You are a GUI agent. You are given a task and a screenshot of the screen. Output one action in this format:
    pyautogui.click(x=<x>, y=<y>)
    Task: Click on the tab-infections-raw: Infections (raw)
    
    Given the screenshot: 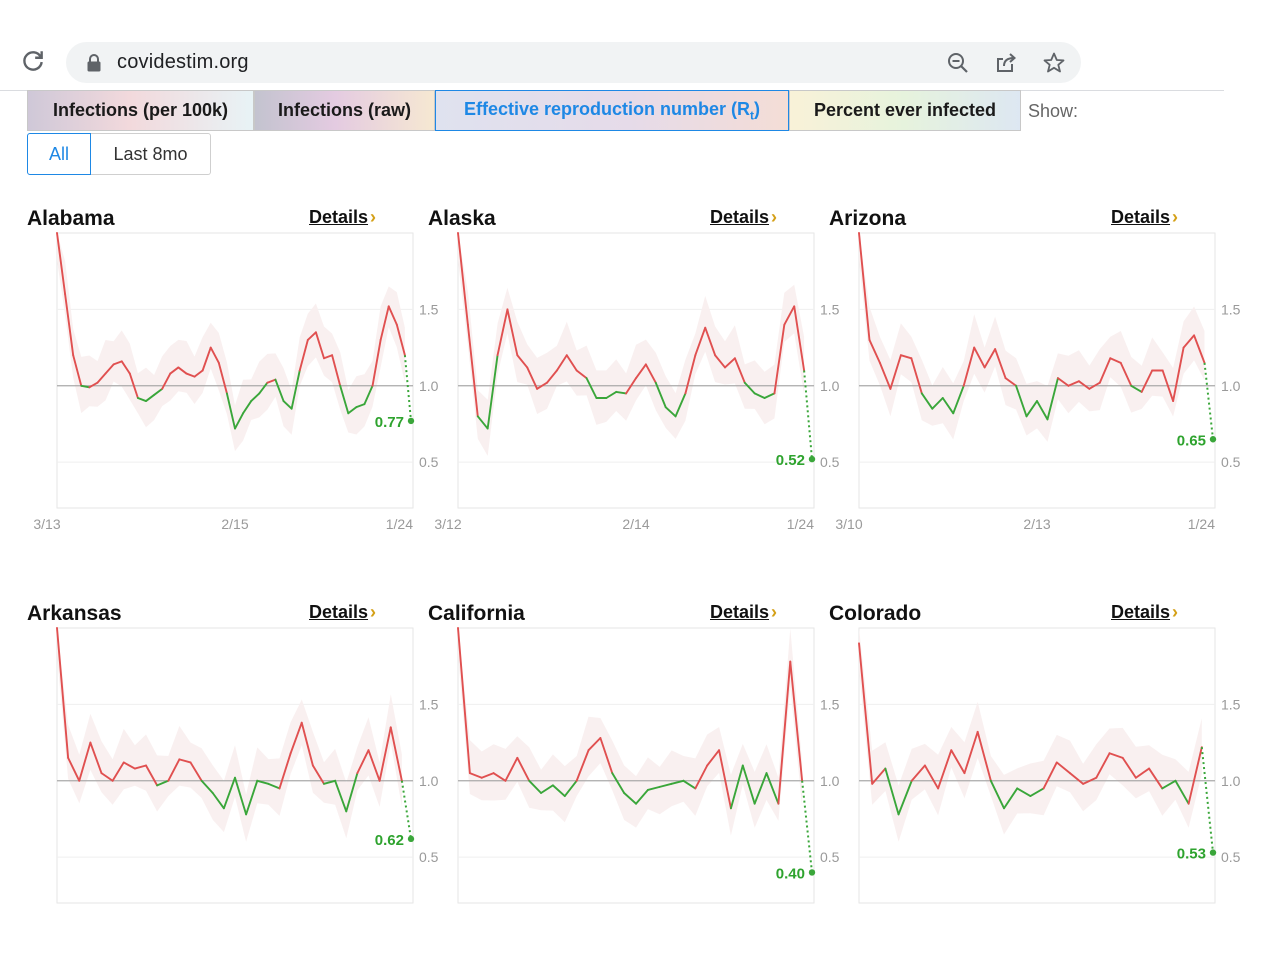 What is the action you would take?
    pyautogui.click(x=344, y=110)
    